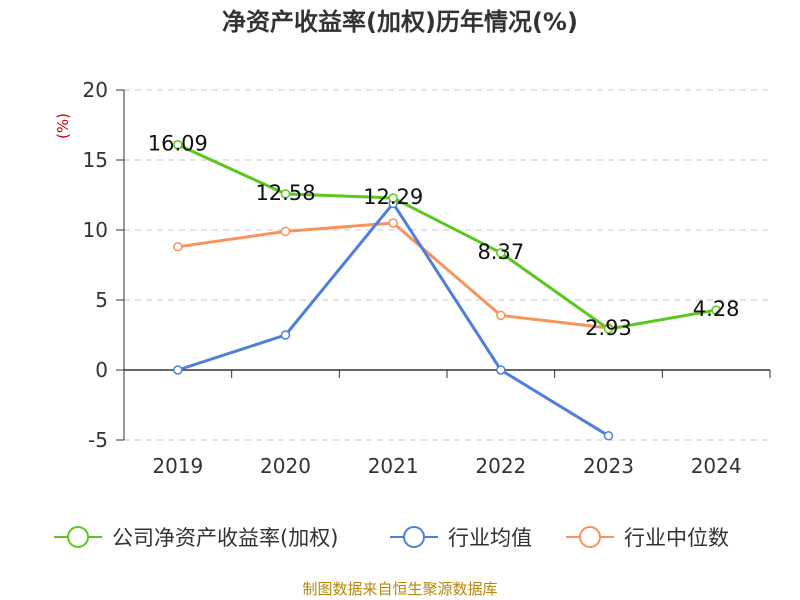 The width and height of the screenshot is (800, 600). What do you see at coordinates (393, 466) in the screenshot?
I see `x-tick-label: 2021` at bounding box center [393, 466].